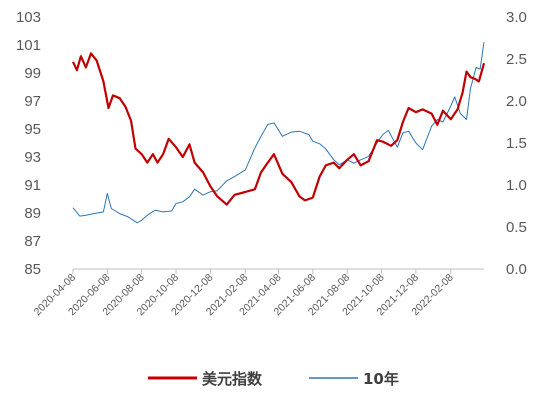 Image resolution: width=550 pixels, height=408 pixels. Describe the element at coordinates (28, 45) in the screenshot. I see `y-left-tick-label: 101` at that location.